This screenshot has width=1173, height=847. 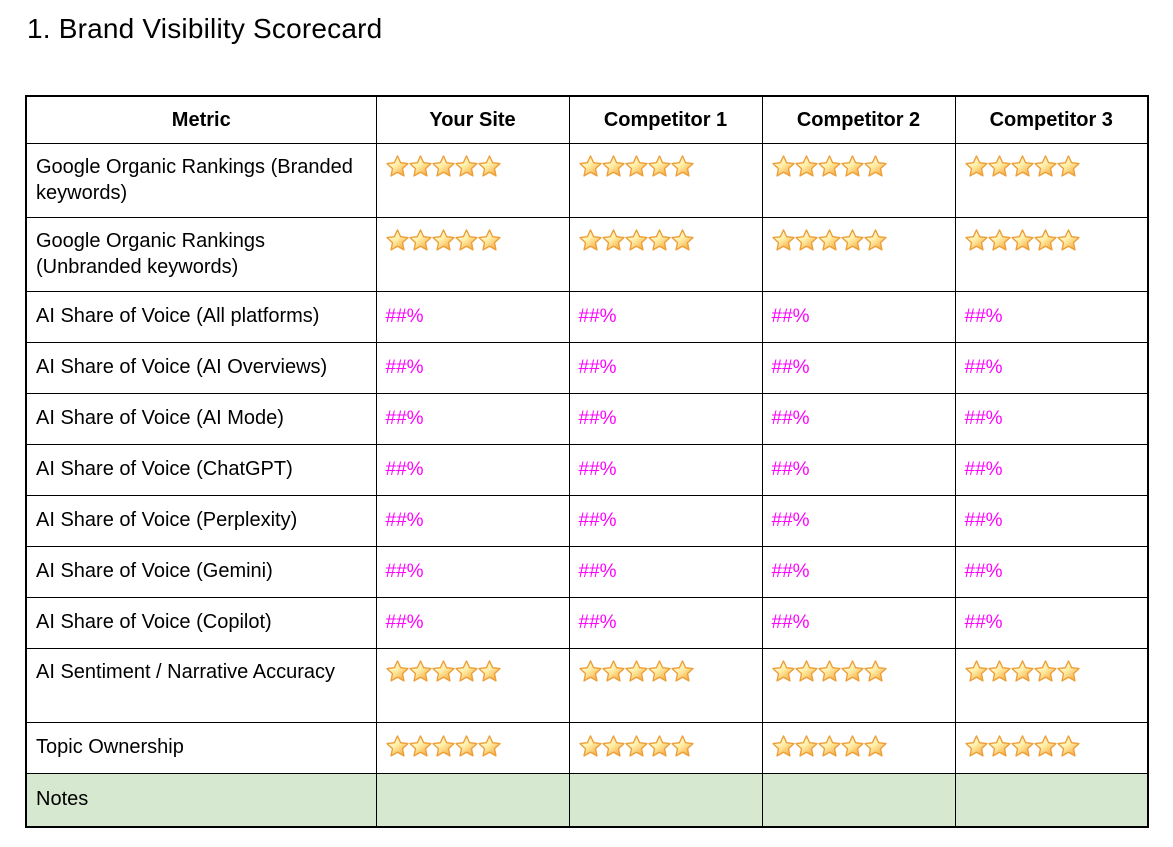 I want to click on metric-label-cell: AI Share of Voice (Perplexity), so click(x=201, y=521).